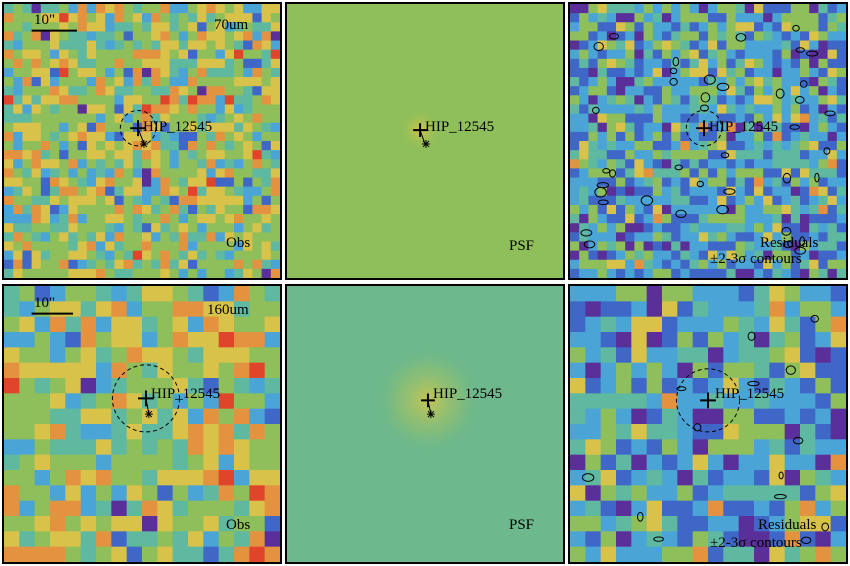 This screenshot has width=850, height=566. I want to click on psf-overlay-70um, so click(421, 135).